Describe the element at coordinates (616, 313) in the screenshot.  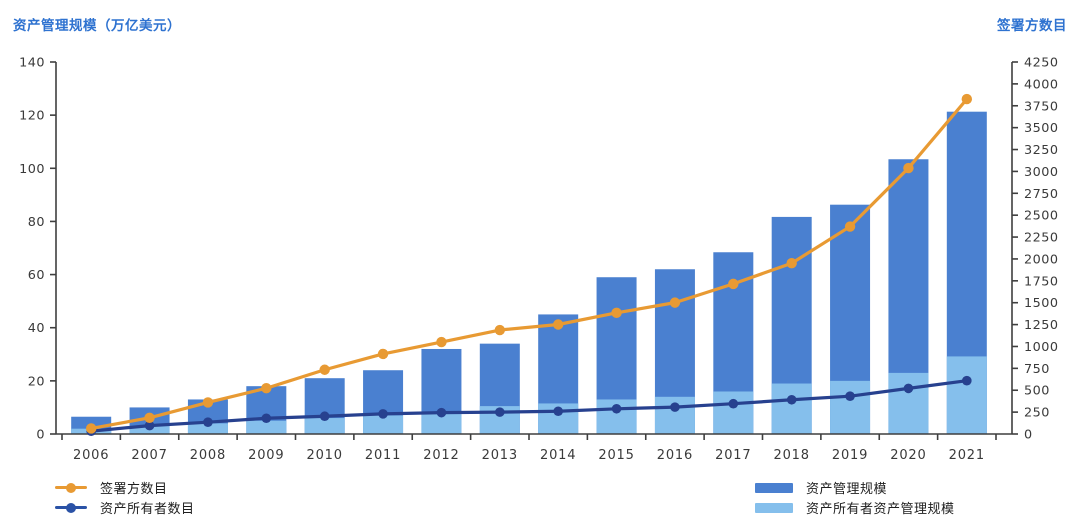
I see `signatories-point-2015` at that location.